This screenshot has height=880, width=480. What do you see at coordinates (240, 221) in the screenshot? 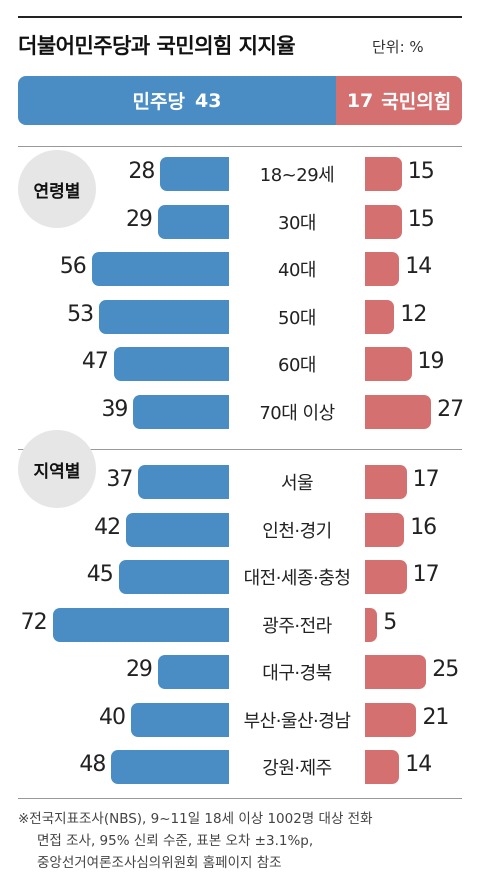
I see `chart-row: 29 30대 15` at bounding box center [240, 221].